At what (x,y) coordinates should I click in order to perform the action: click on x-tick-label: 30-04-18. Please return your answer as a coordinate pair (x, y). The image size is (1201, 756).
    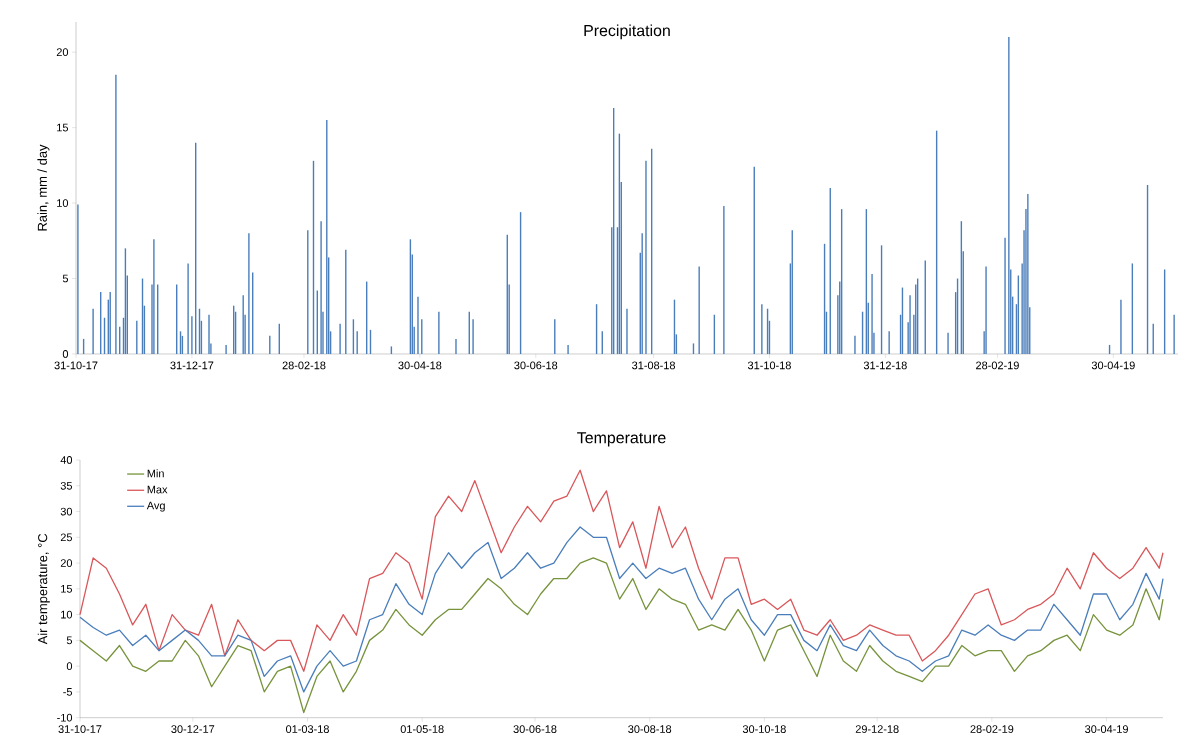
    Looking at the image, I should click on (420, 365).